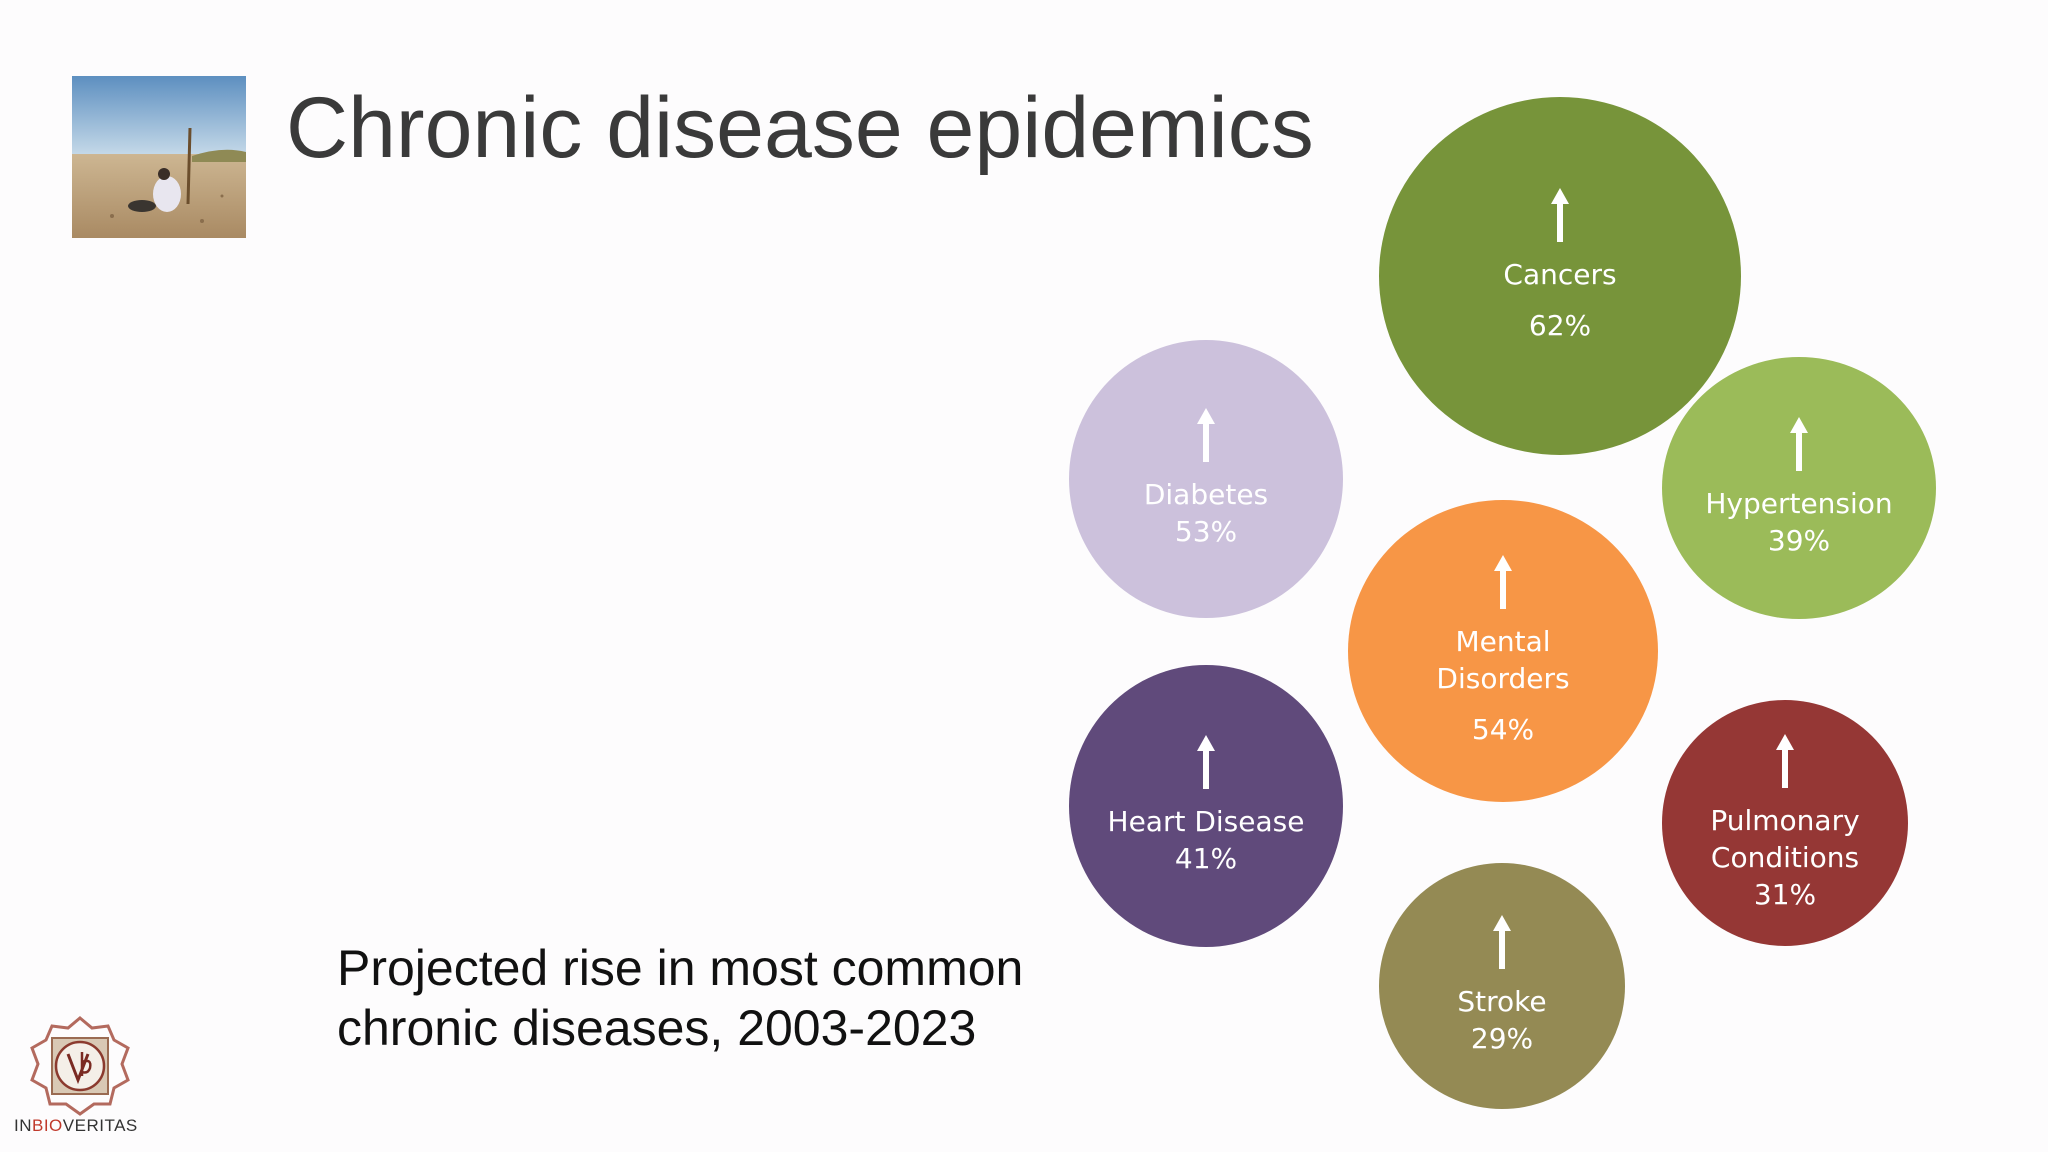  I want to click on bubble-cancers: Cancers 62%, so click(1560, 276).